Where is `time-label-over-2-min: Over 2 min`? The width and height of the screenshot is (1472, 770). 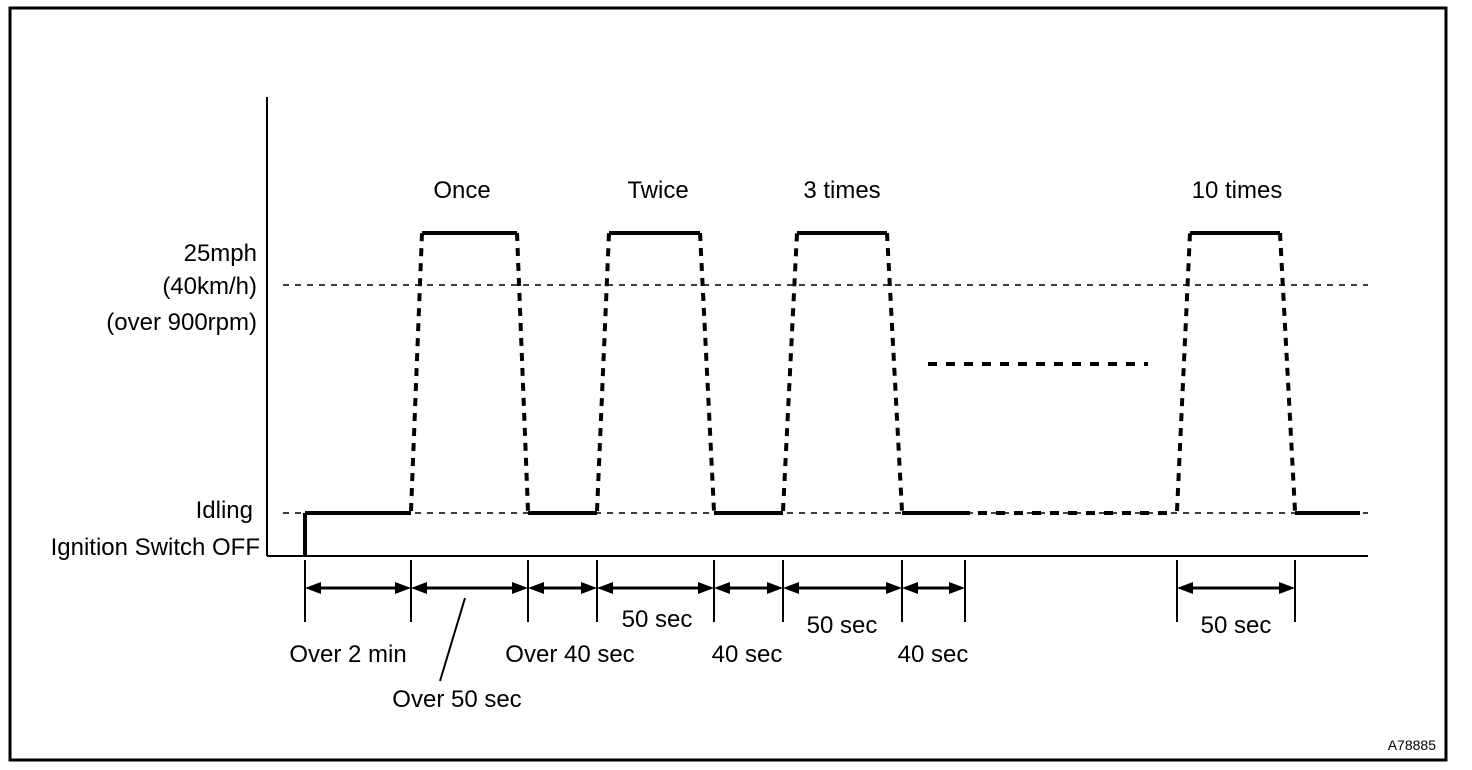
time-label-over-2-min: Over 2 min is located at coordinates (347, 654).